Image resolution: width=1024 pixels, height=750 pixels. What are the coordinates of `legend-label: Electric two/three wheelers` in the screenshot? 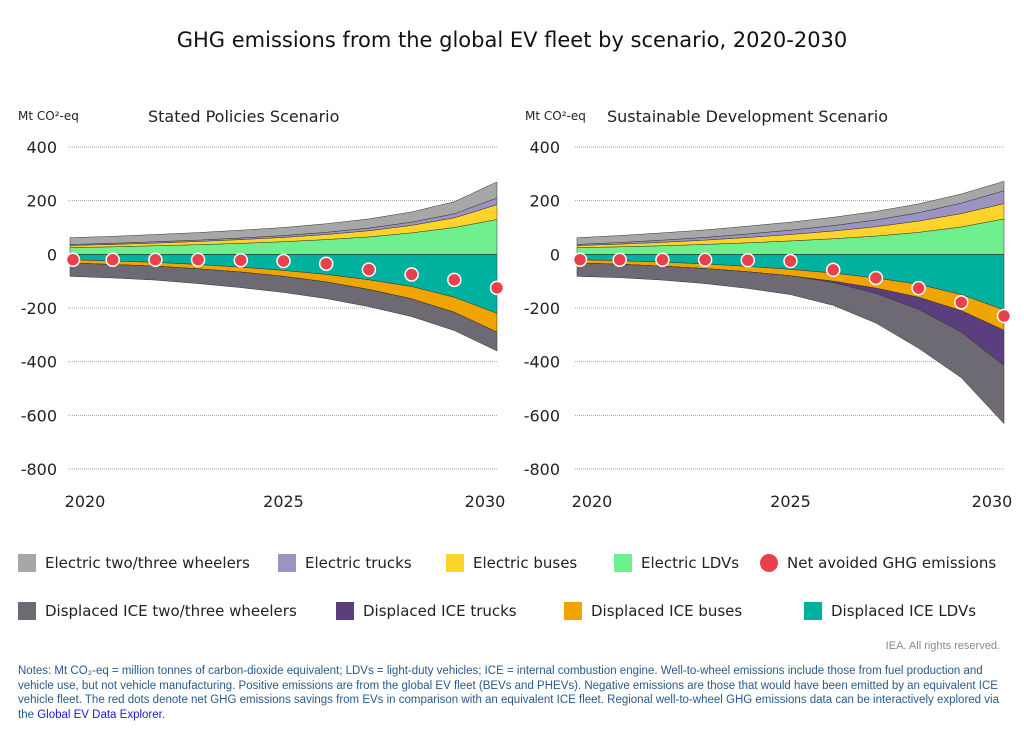 It's located at (147, 563).